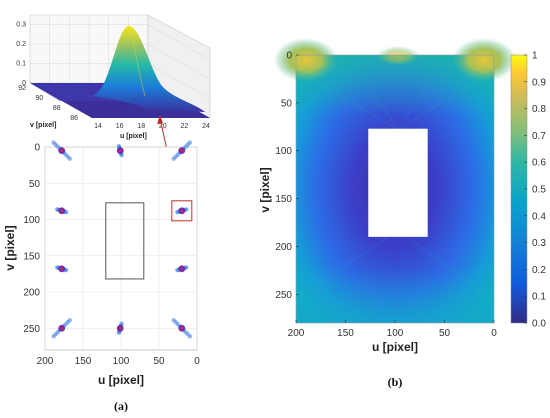 The image size is (550, 418). I want to click on colorbar-tick: 0.2, so click(539, 270).